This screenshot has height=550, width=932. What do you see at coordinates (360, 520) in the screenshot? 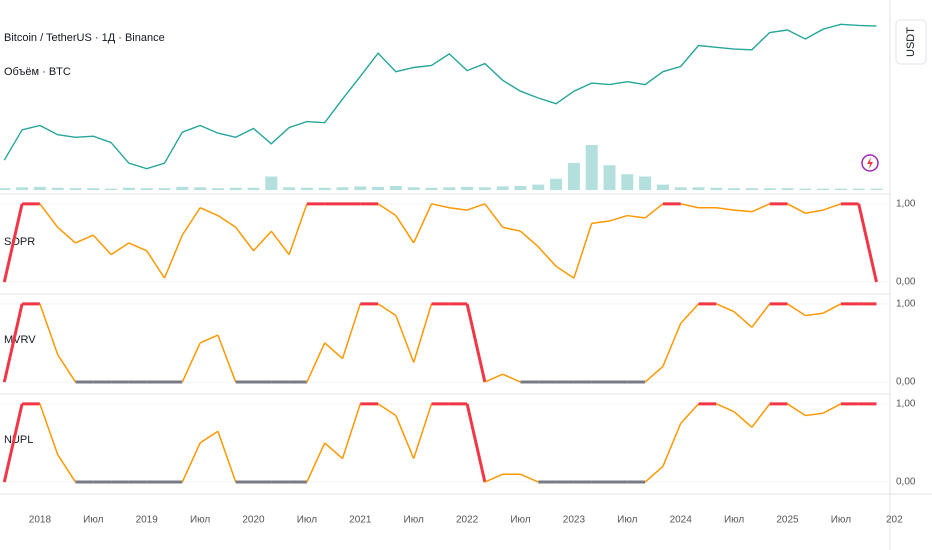
I see `x-tick-label: 2021` at bounding box center [360, 520].